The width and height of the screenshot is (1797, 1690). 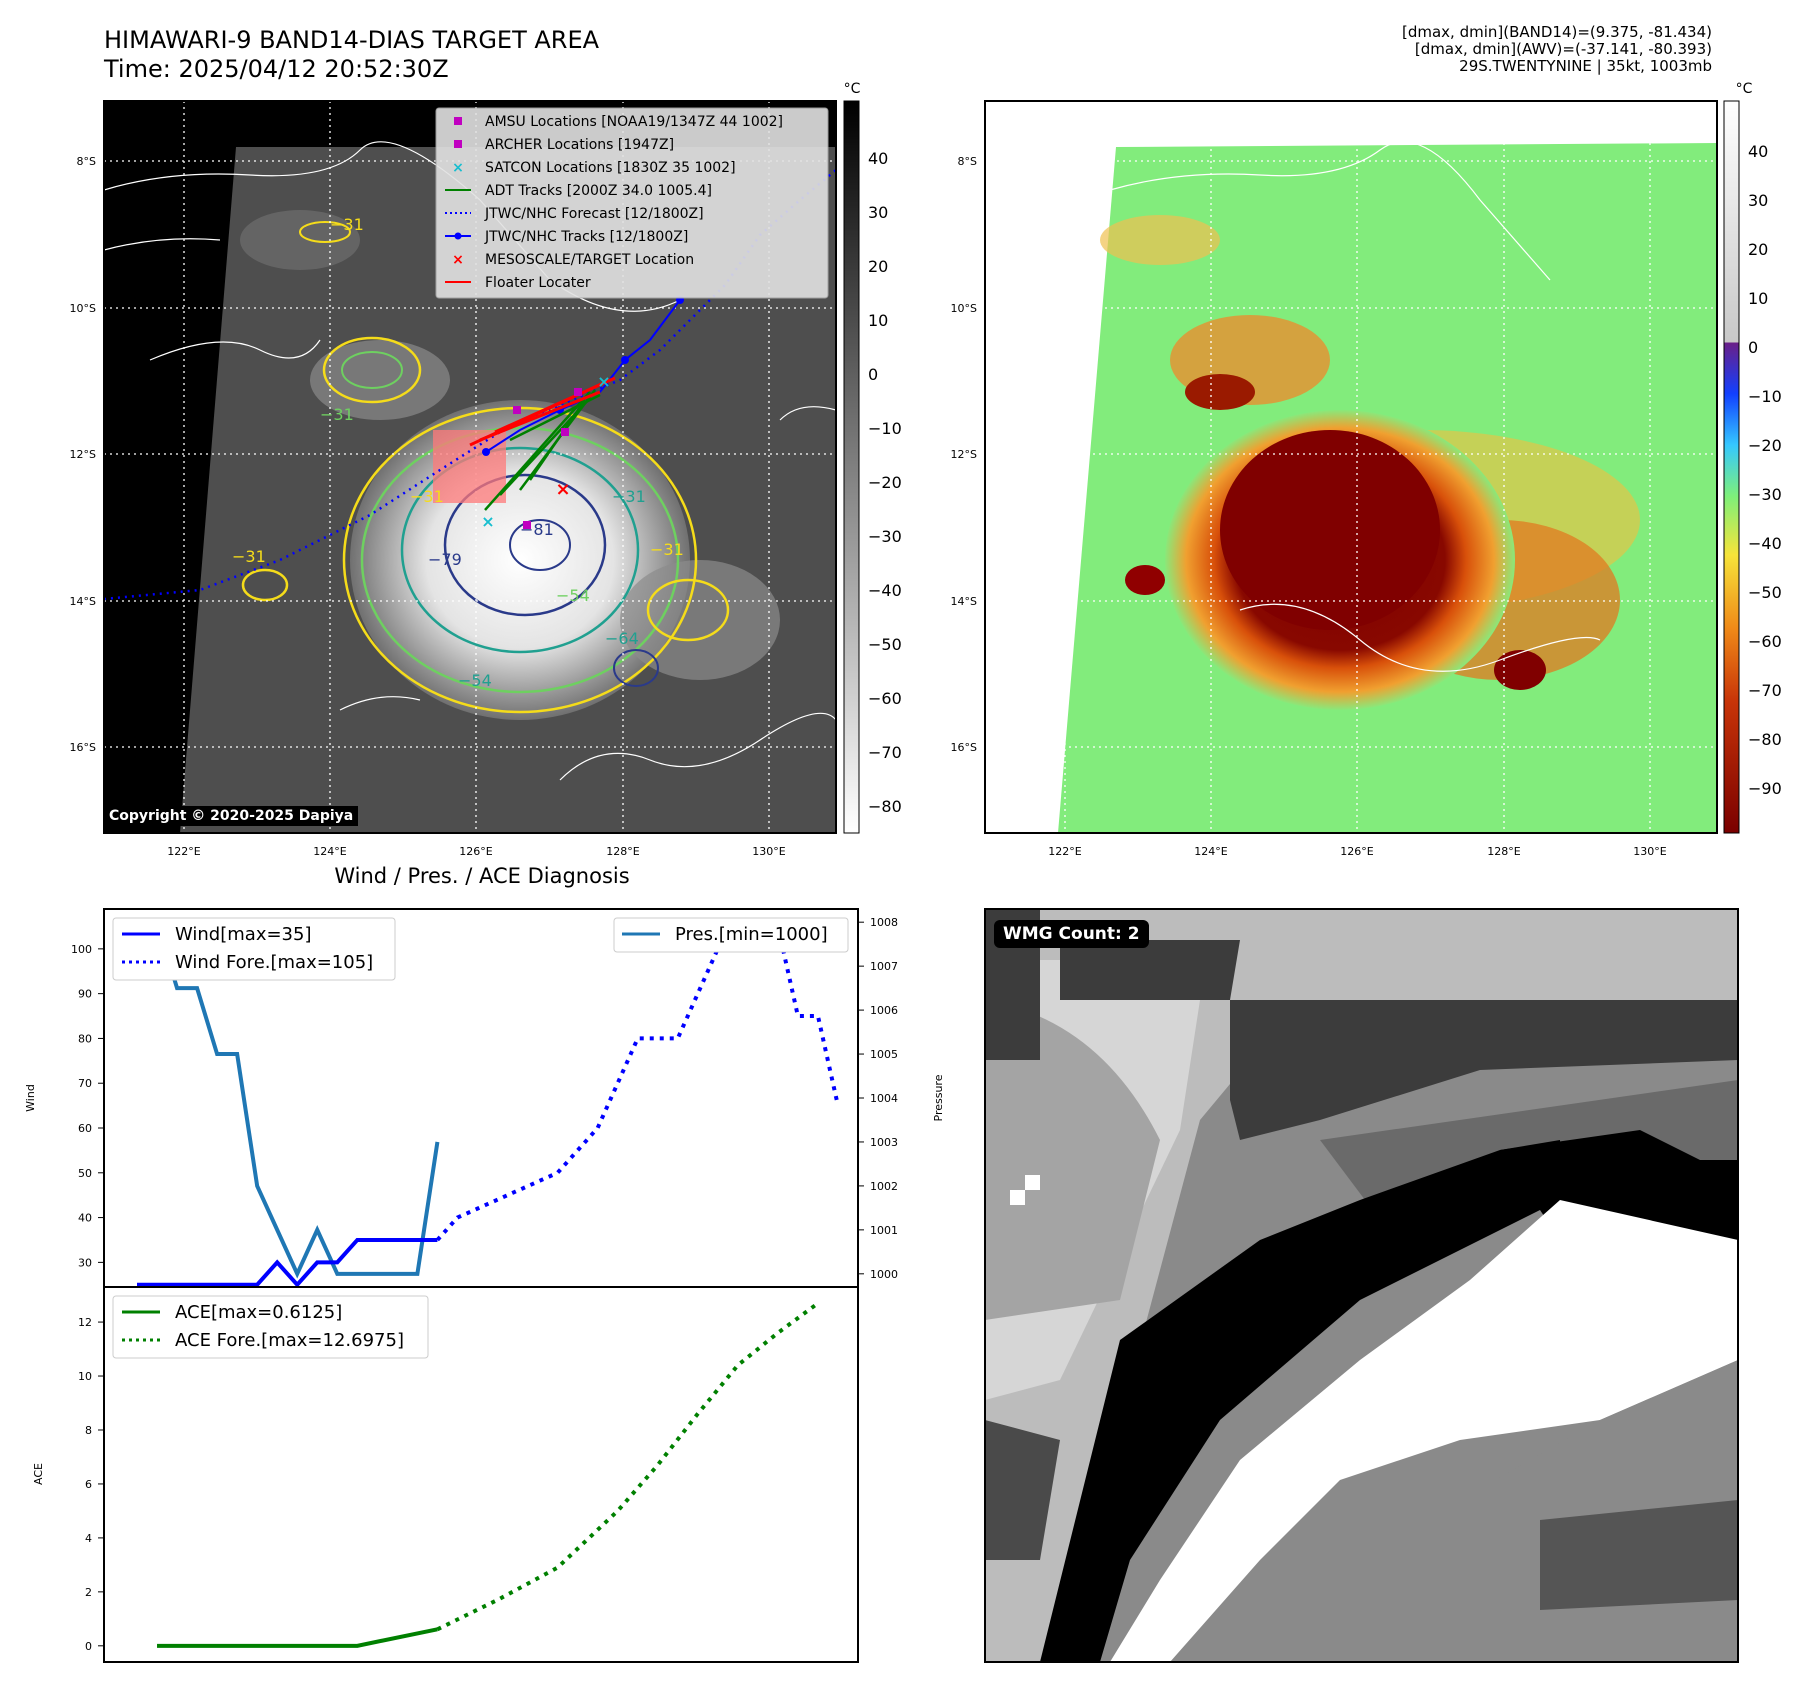 What do you see at coordinates (878, 212) in the screenshot?
I see `colorbar-tick: 30` at bounding box center [878, 212].